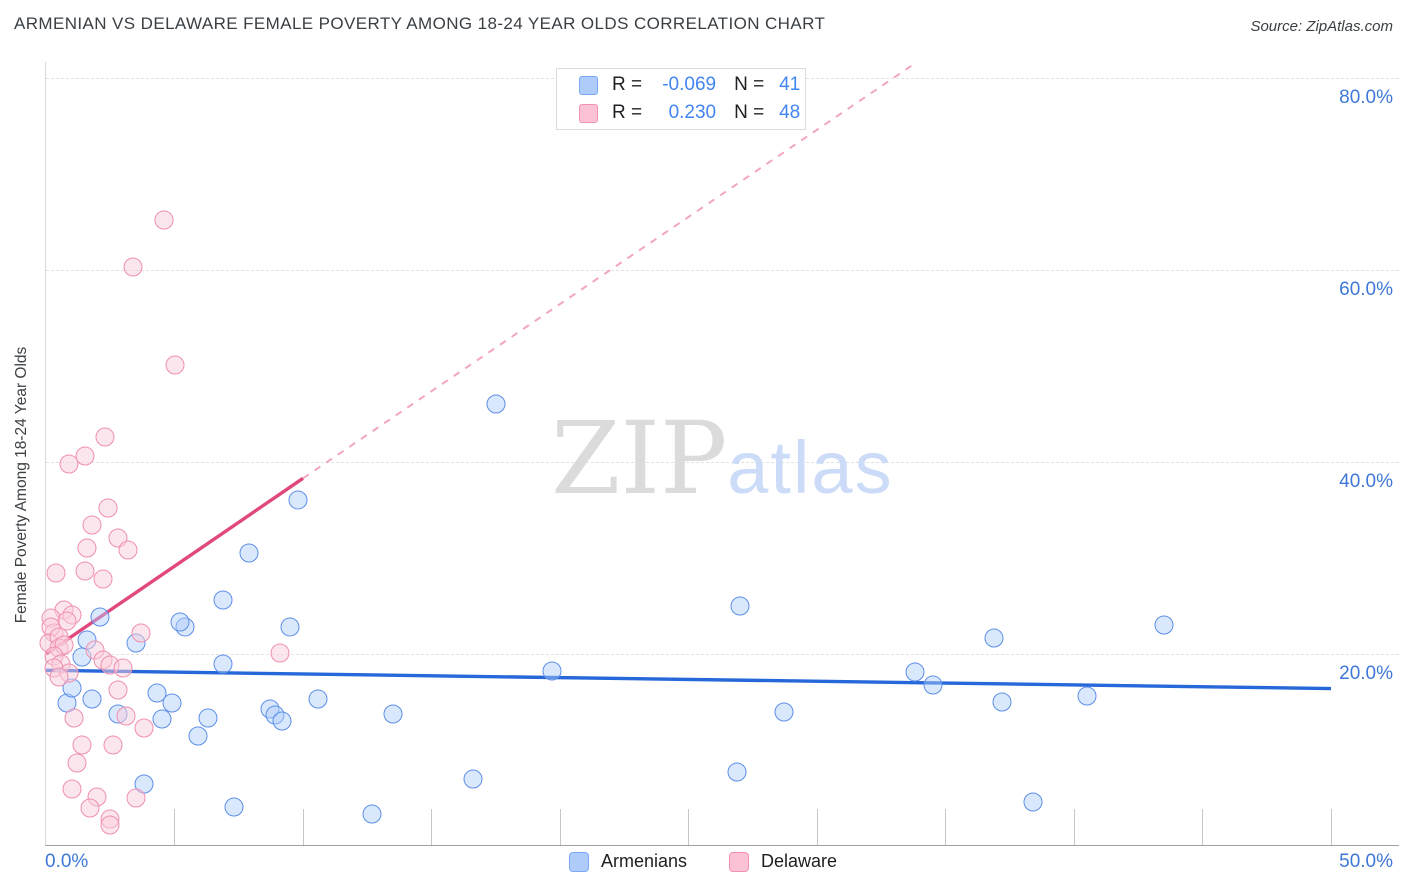  Describe the element at coordinates (1366, 97) in the screenshot. I see `y-tick-label-80: 80.0%` at that location.